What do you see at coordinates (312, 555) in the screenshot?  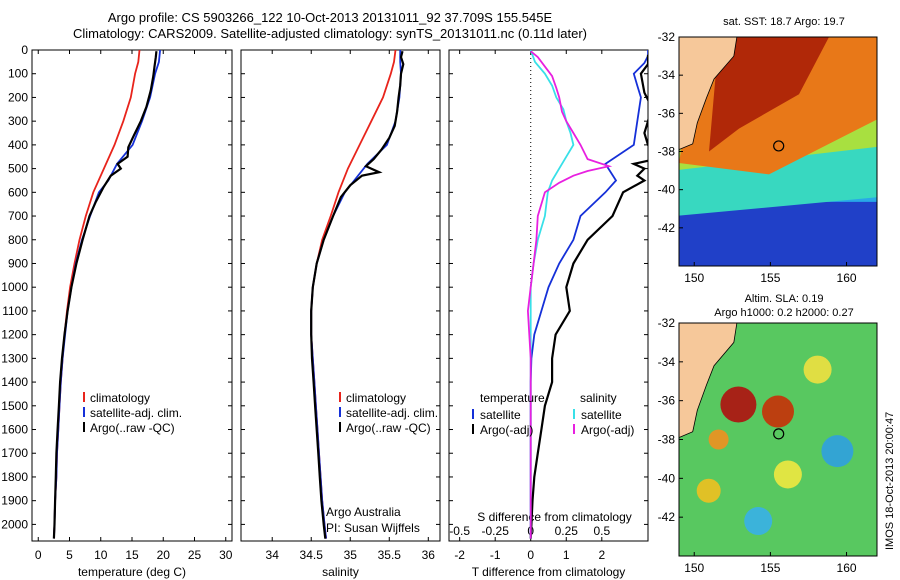 I see `x-tick-label: 34.5` at bounding box center [312, 555].